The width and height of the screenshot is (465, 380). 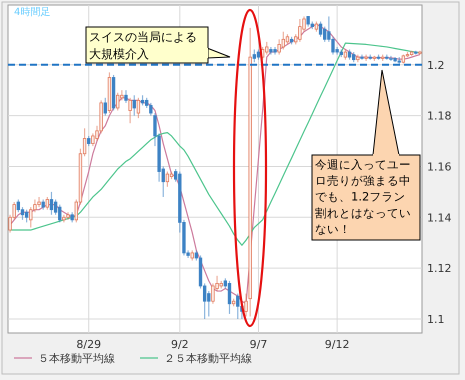 I want to click on y-tick-label: 1.18, so click(x=439, y=116).